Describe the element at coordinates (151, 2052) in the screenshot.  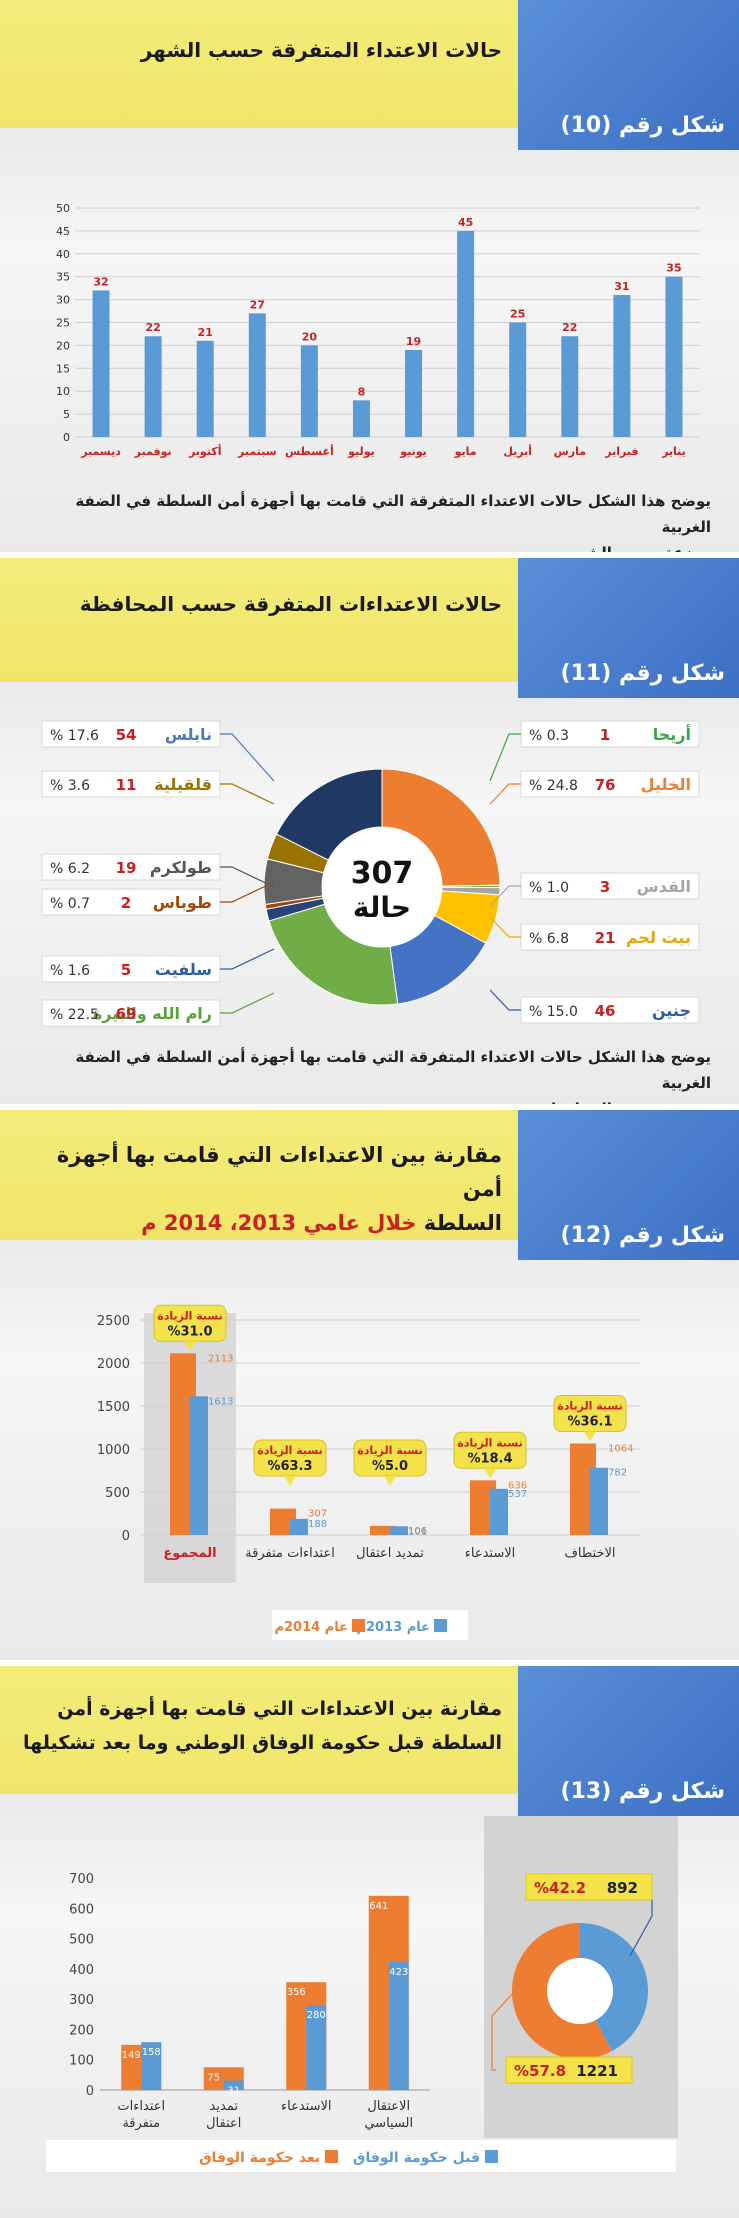
I see `value-before: 158` at that location.